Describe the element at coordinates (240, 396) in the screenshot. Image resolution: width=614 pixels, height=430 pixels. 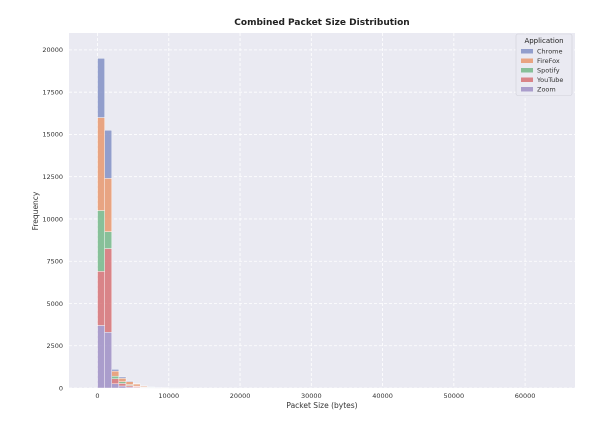
I see `x-tick-label: 20000` at that location.